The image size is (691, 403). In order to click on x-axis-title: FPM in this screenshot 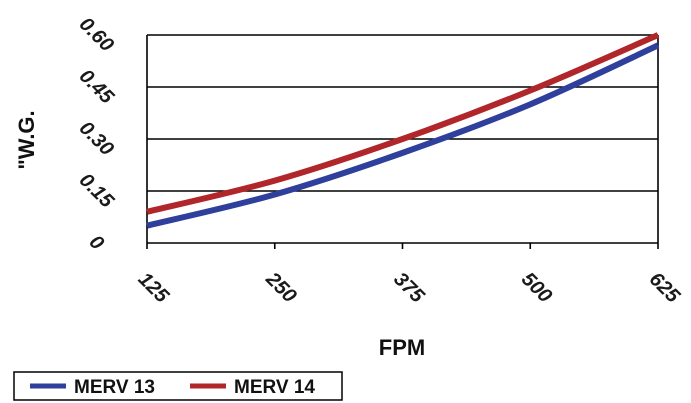, I will do `click(402, 347)`.